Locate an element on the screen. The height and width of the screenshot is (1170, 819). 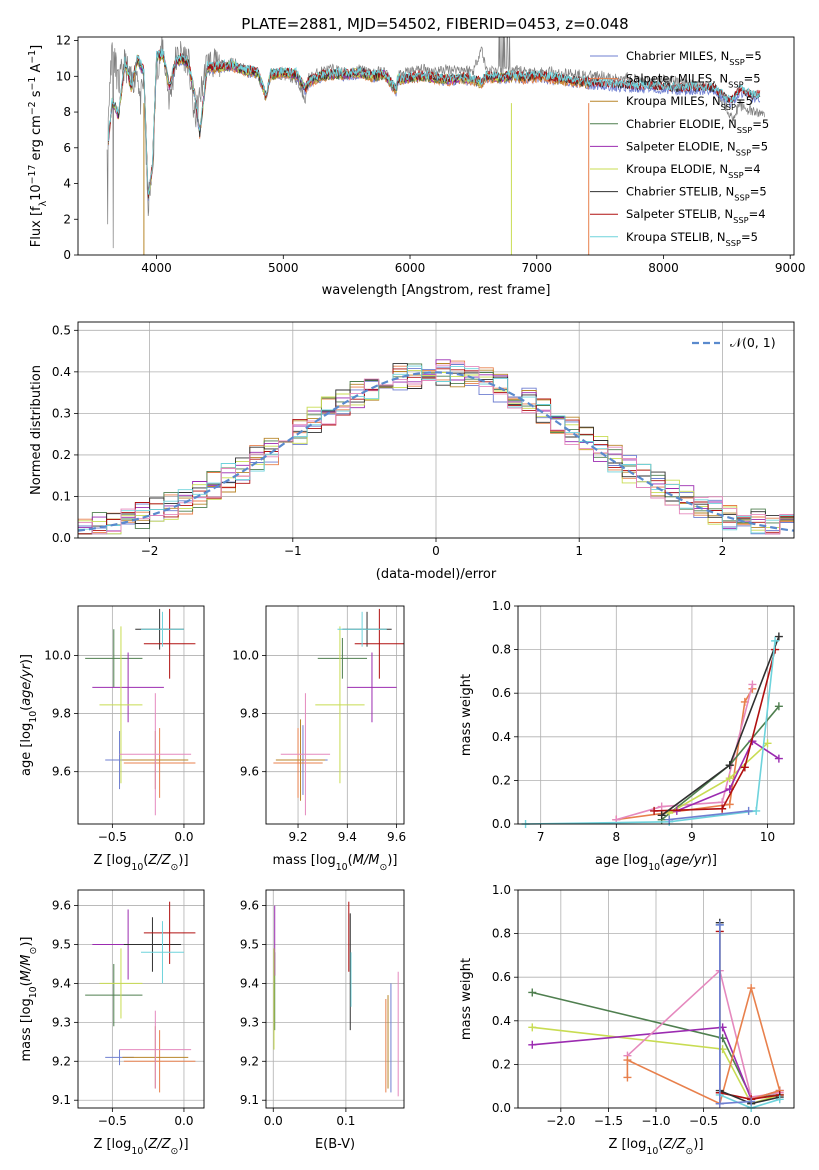
legend-entry: 𝒩(0, 1) is located at coordinates (753, 342).